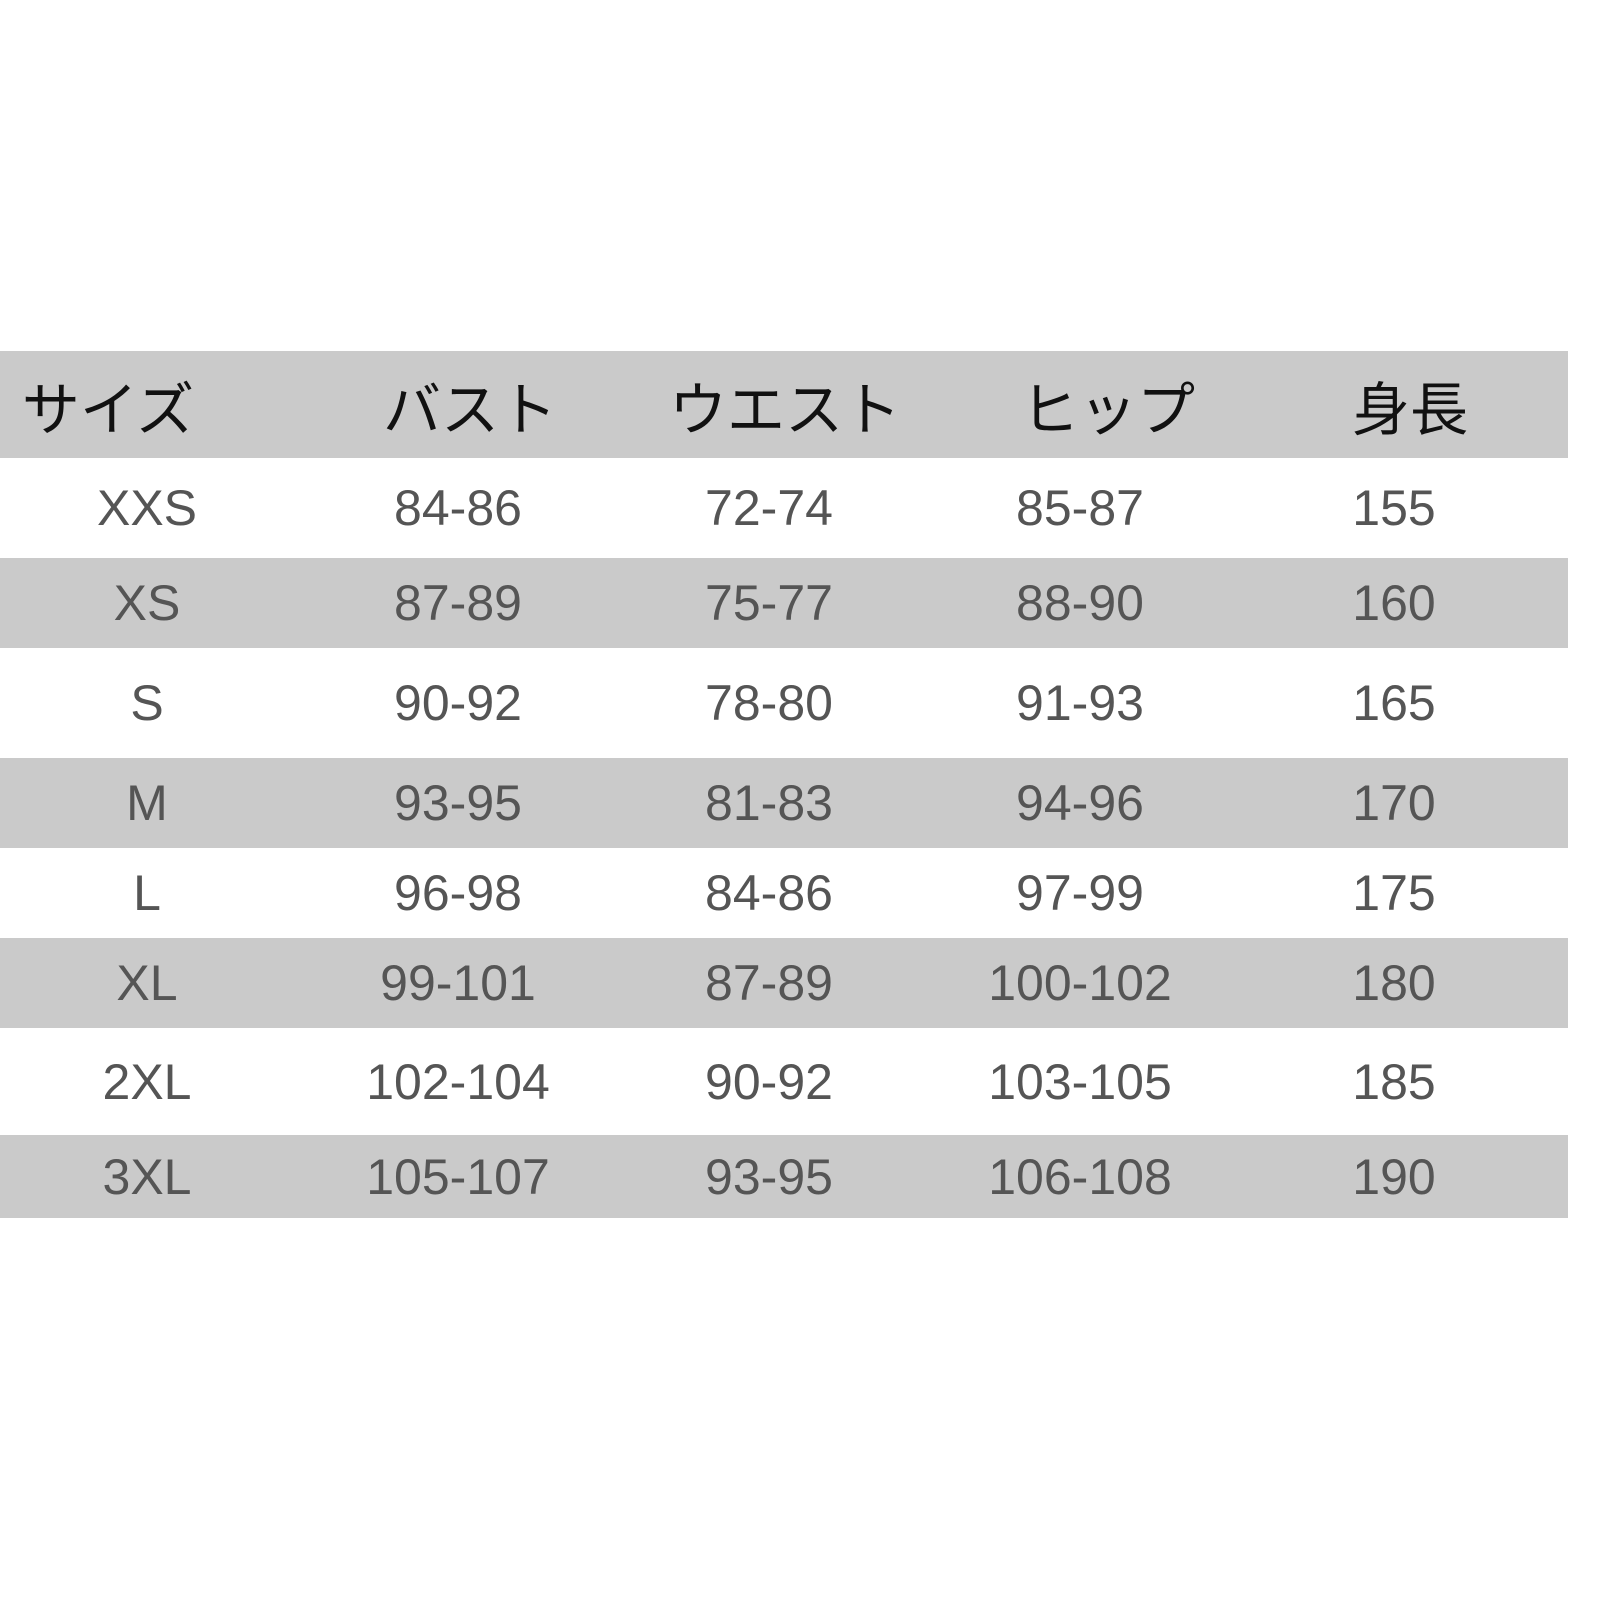 This screenshot has width=1600, height=1600. What do you see at coordinates (1394, 803) in the screenshot?
I see `measurement-cell: 170` at bounding box center [1394, 803].